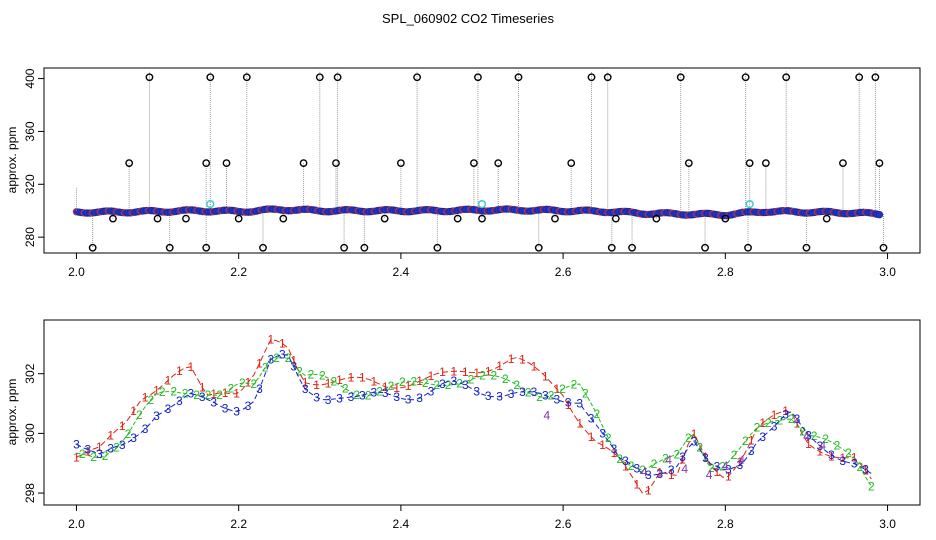 This screenshot has width=936, height=540. What do you see at coordinates (30, 493) in the screenshot?
I see `y-tick-label: 298` at bounding box center [30, 493].